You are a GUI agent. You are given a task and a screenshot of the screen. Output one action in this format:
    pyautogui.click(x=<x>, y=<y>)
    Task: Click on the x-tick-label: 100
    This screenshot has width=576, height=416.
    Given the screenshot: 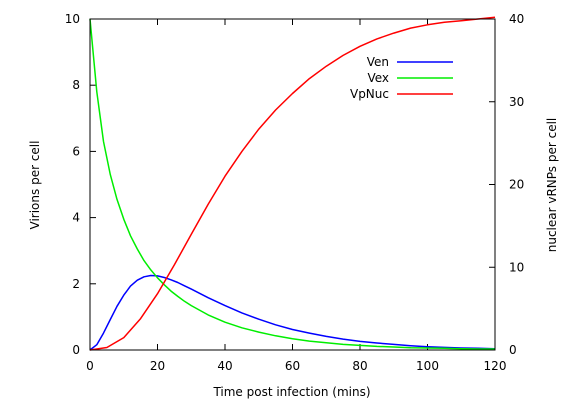 What is the action you would take?
    pyautogui.click(x=427, y=366)
    